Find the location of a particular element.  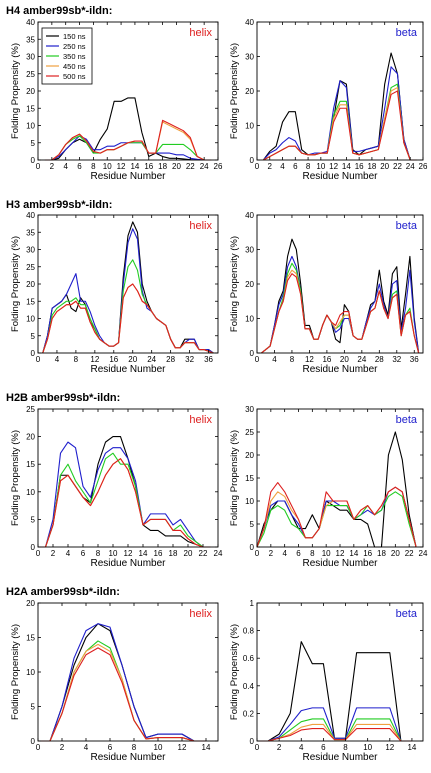

x-tick-label: 18 is located at coordinates (371, 166).